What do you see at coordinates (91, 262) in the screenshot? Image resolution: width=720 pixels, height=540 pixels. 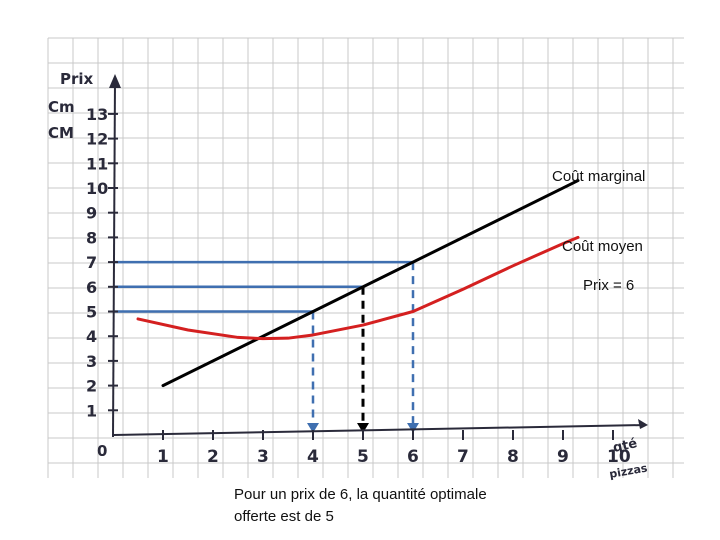 I see `y-tick-label: 7` at bounding box center [91, 262].